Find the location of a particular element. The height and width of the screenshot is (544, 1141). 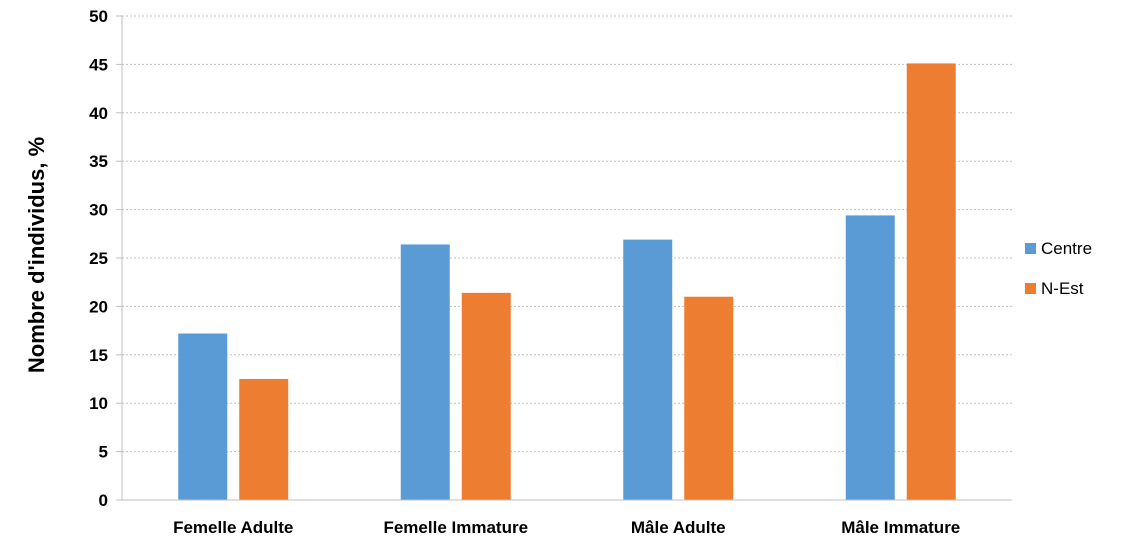

y-tick-label: 25 is located at coordinates (98, 258).